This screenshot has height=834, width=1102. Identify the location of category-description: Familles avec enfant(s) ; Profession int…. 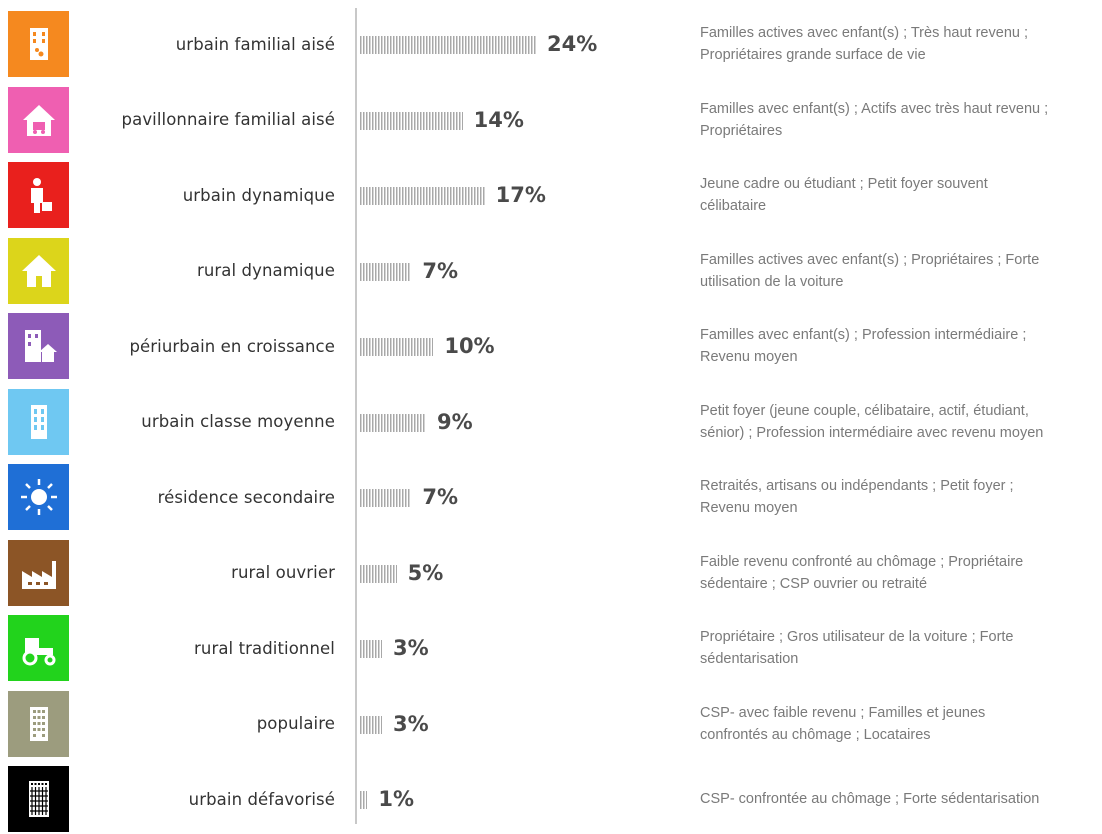
(900, 346).